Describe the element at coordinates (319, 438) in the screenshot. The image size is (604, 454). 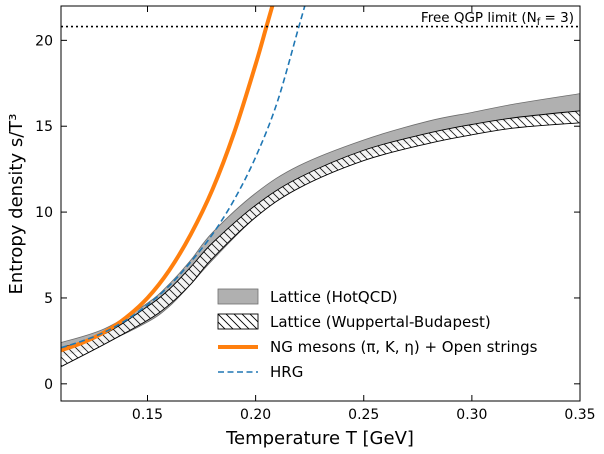
I see `x-axis-label: Temperature T [GeV]` at that location.